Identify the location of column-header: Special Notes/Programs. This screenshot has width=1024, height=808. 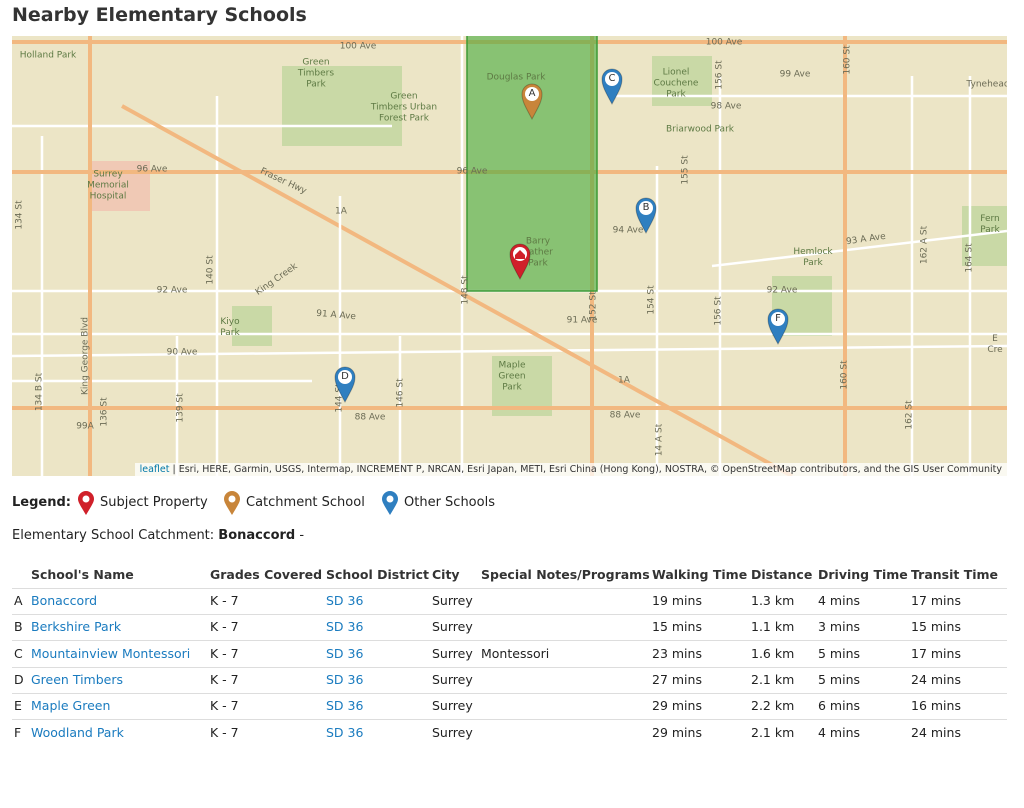
(565, 574).